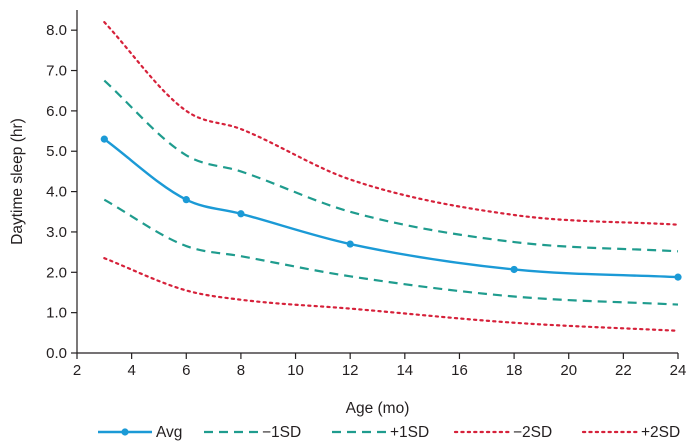 The image size is (695, 447). I want to click on y-tick-label: 5.0, so click(56, 151).